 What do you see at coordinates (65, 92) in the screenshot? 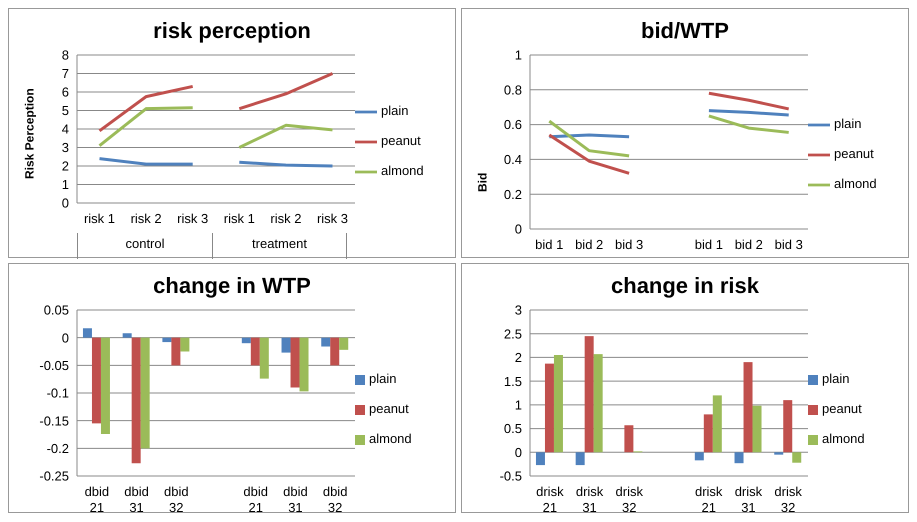
I see `y-tick-label: 6` at bounding box center [65, 92].